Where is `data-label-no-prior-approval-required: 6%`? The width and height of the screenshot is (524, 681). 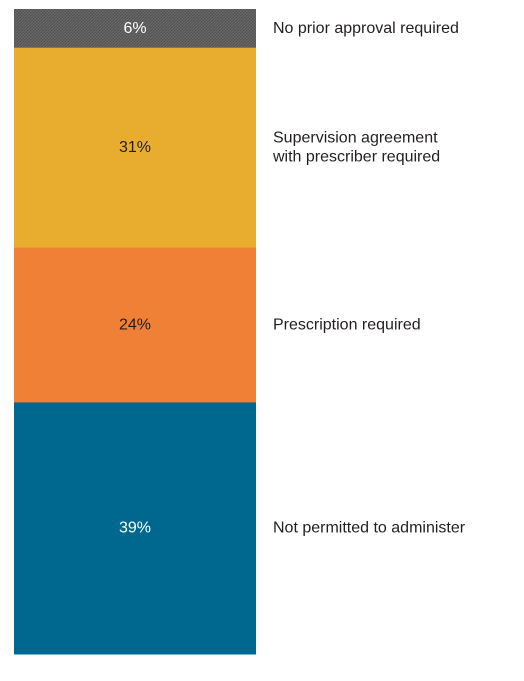
data-label-no-prior-approval-required: 6% is located at coordinates (134, 28).